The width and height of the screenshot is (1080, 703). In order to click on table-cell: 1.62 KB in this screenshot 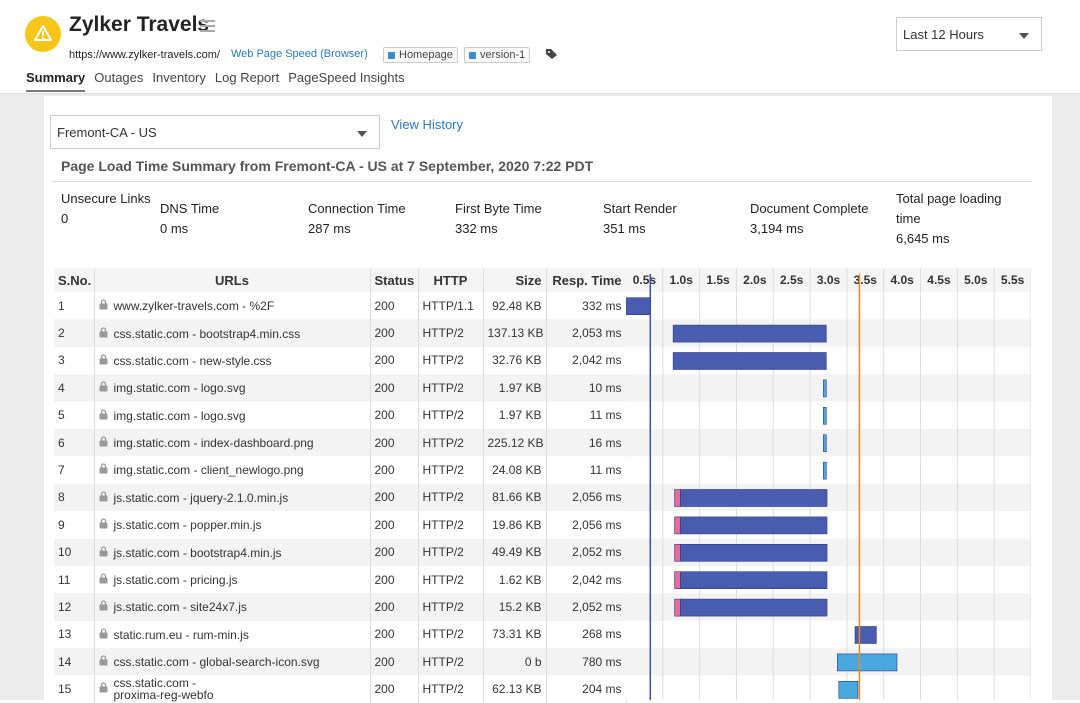, I will do `click(515, 579)`.